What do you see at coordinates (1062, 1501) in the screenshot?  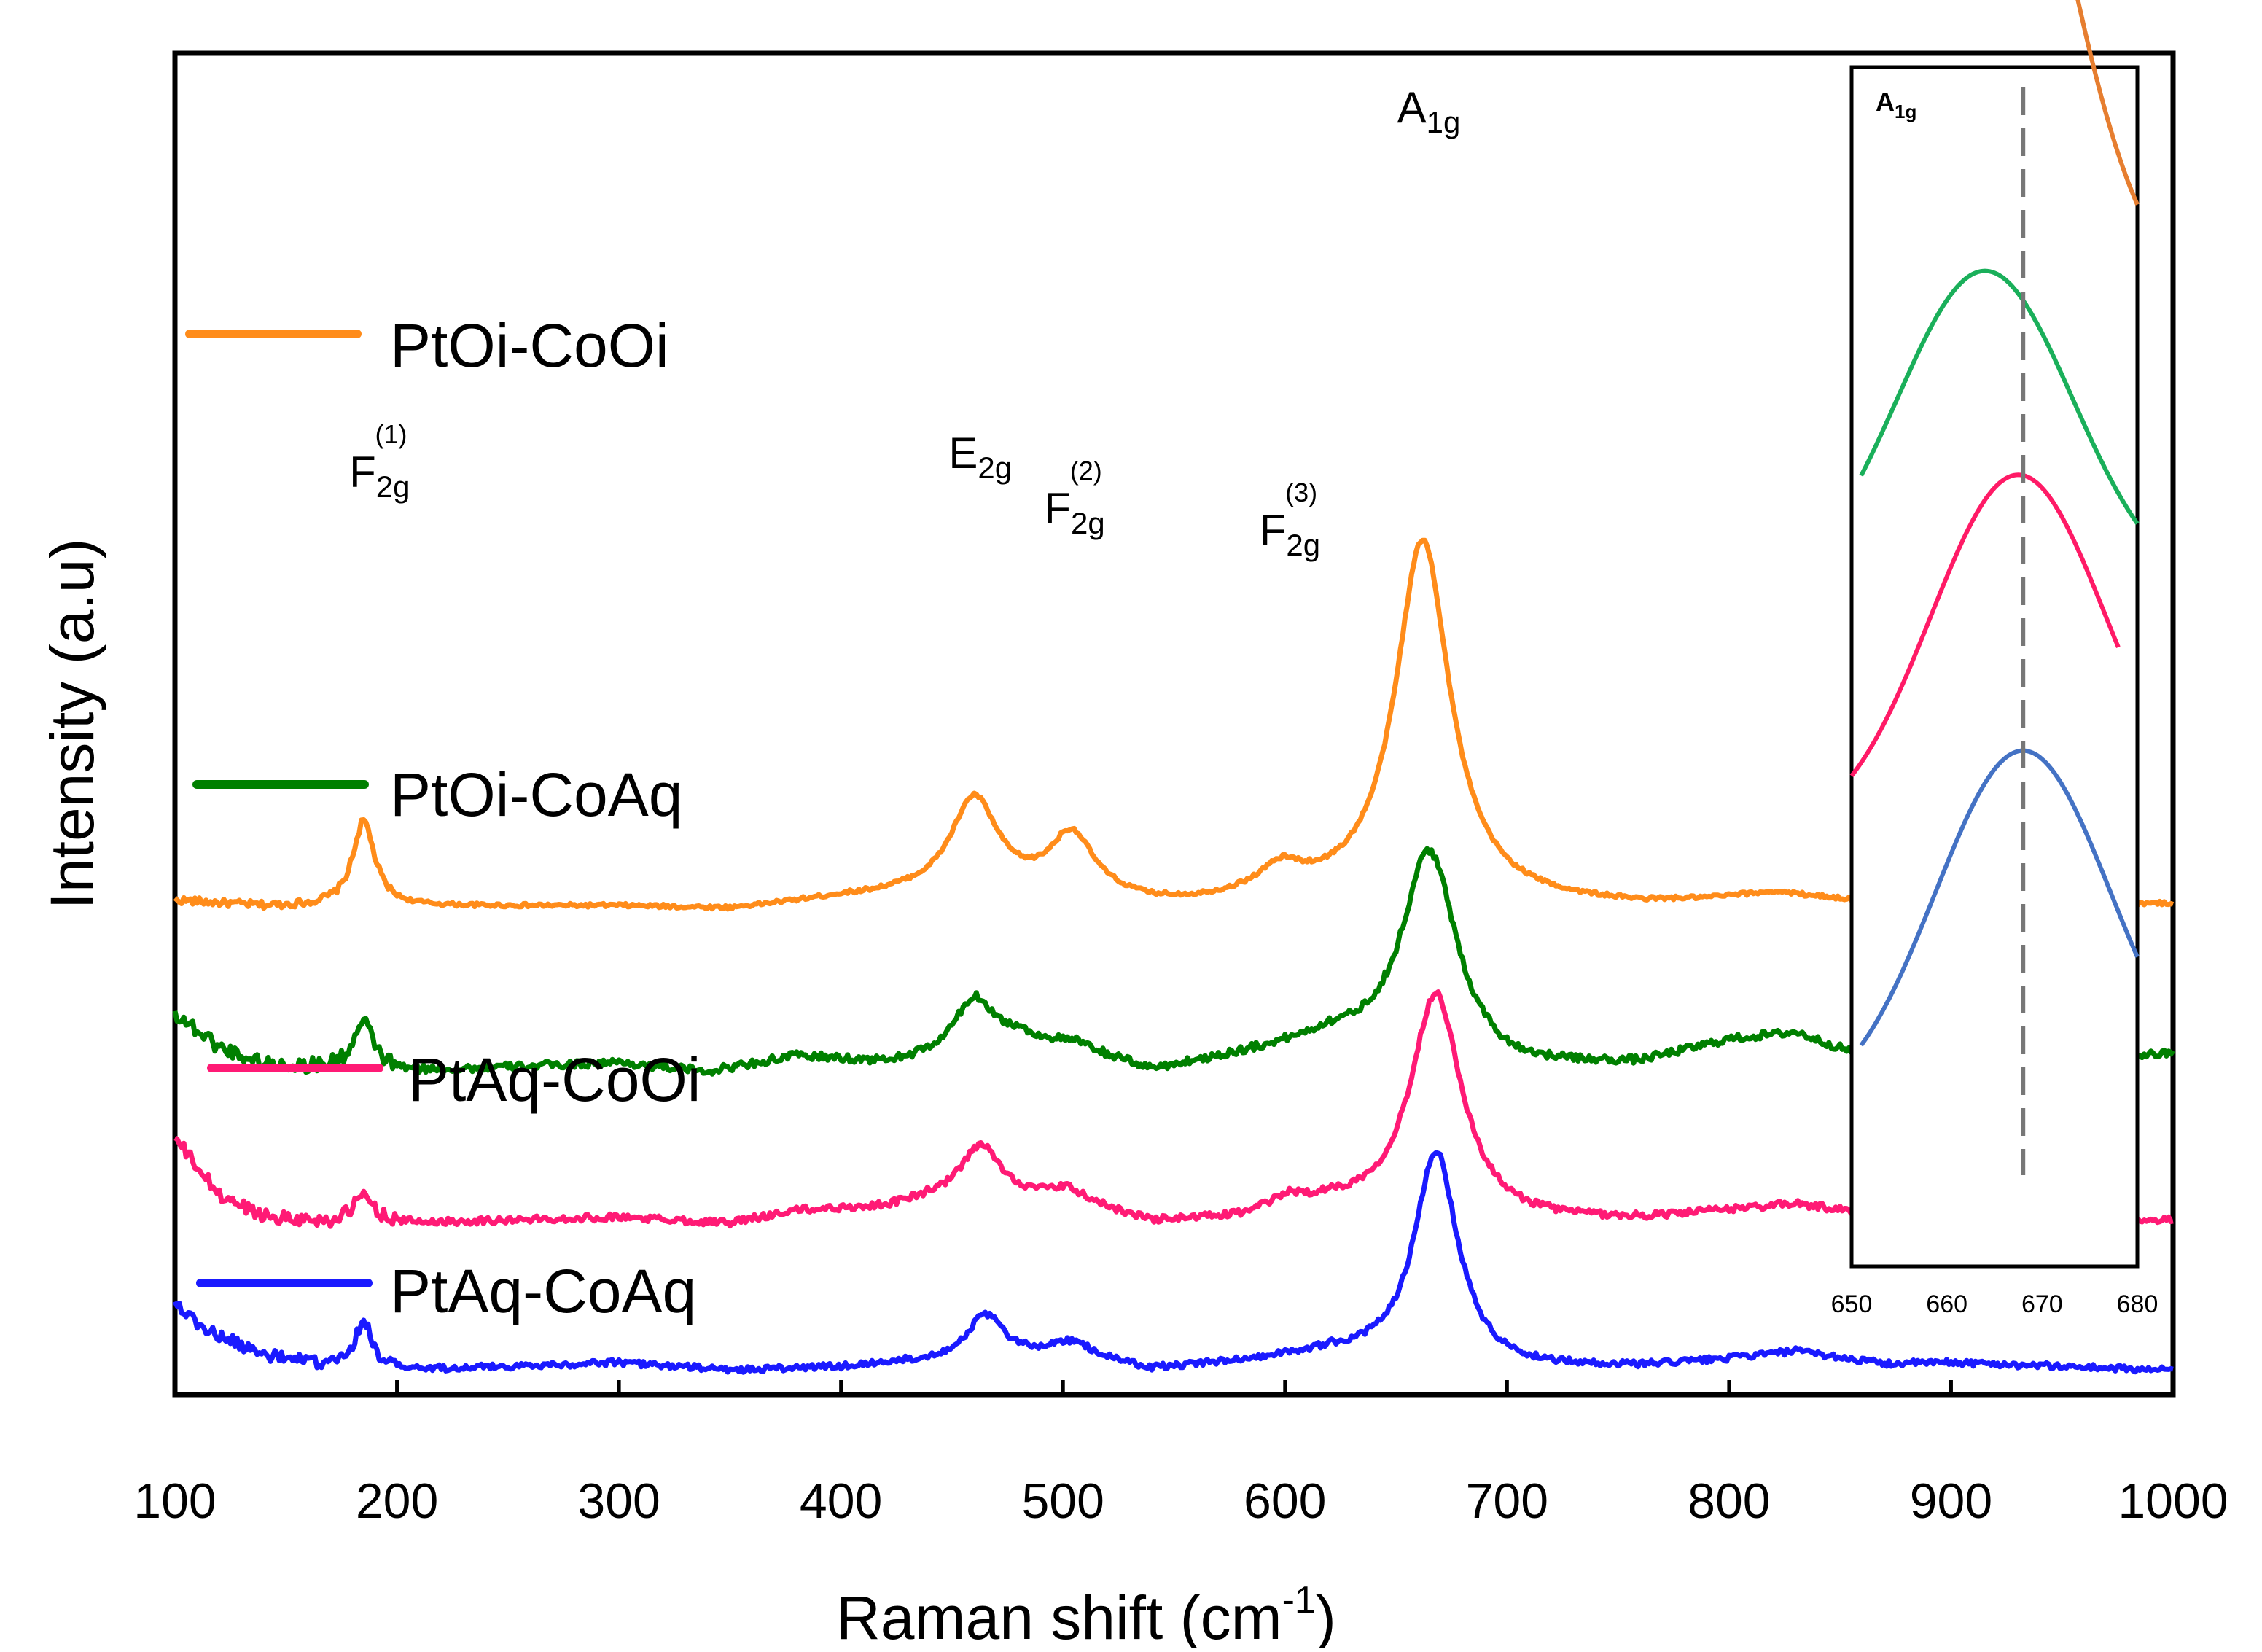 I see `x-tick-label: 500` at bounding box center [1062, 1501].